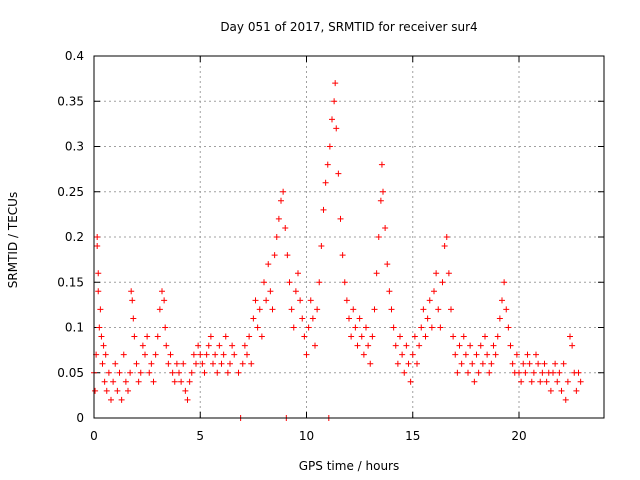 The width and height of the screenshot is (640, 480). What do you see at coordinates (74, 237) in the screenshot?
I see `y-tick-label: 0.2` at bounding box center [74, 237].